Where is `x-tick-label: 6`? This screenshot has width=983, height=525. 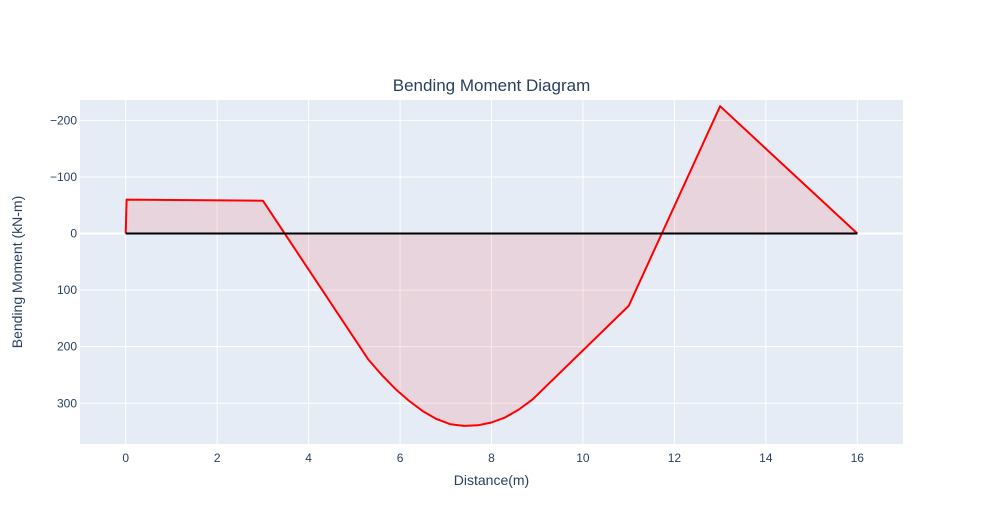
x-tick-label: 6 is located at coordinates (400, 458).